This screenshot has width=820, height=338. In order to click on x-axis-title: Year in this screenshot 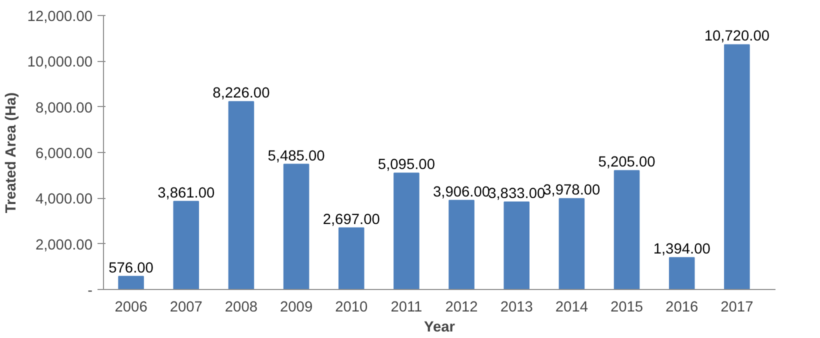, I will do `click(440, 328)`.